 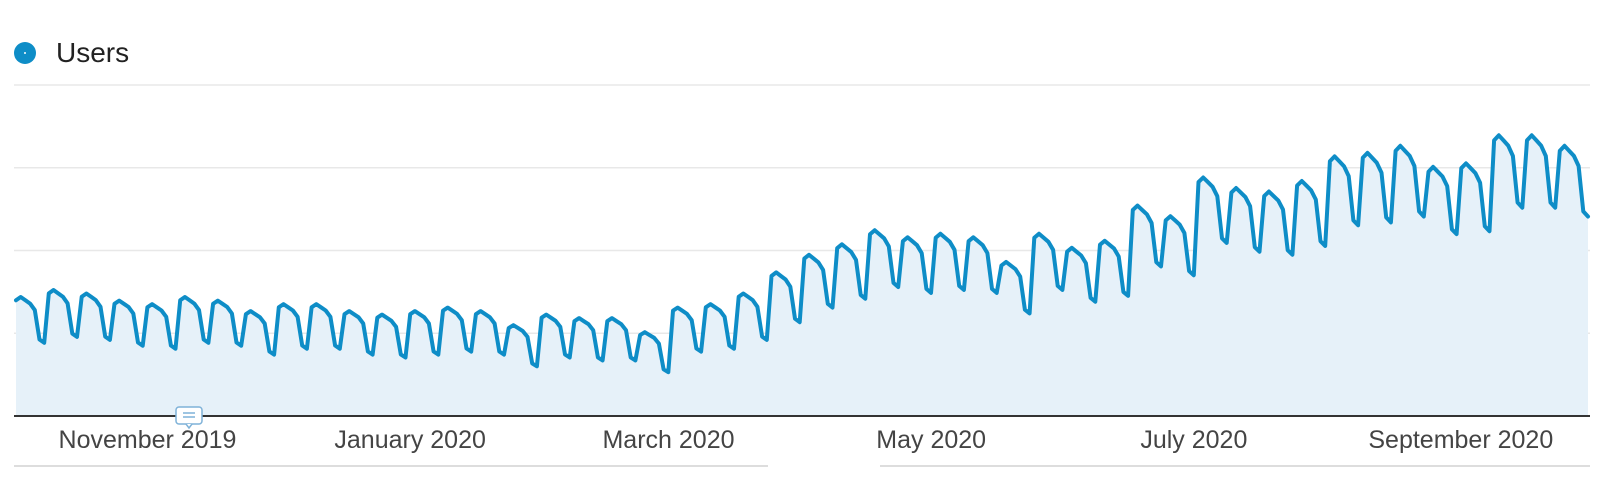 What do you see at coordinates (189, 426) in the screenshot?
I see `annotation-icon-tail` at bounding box center [189, 426].